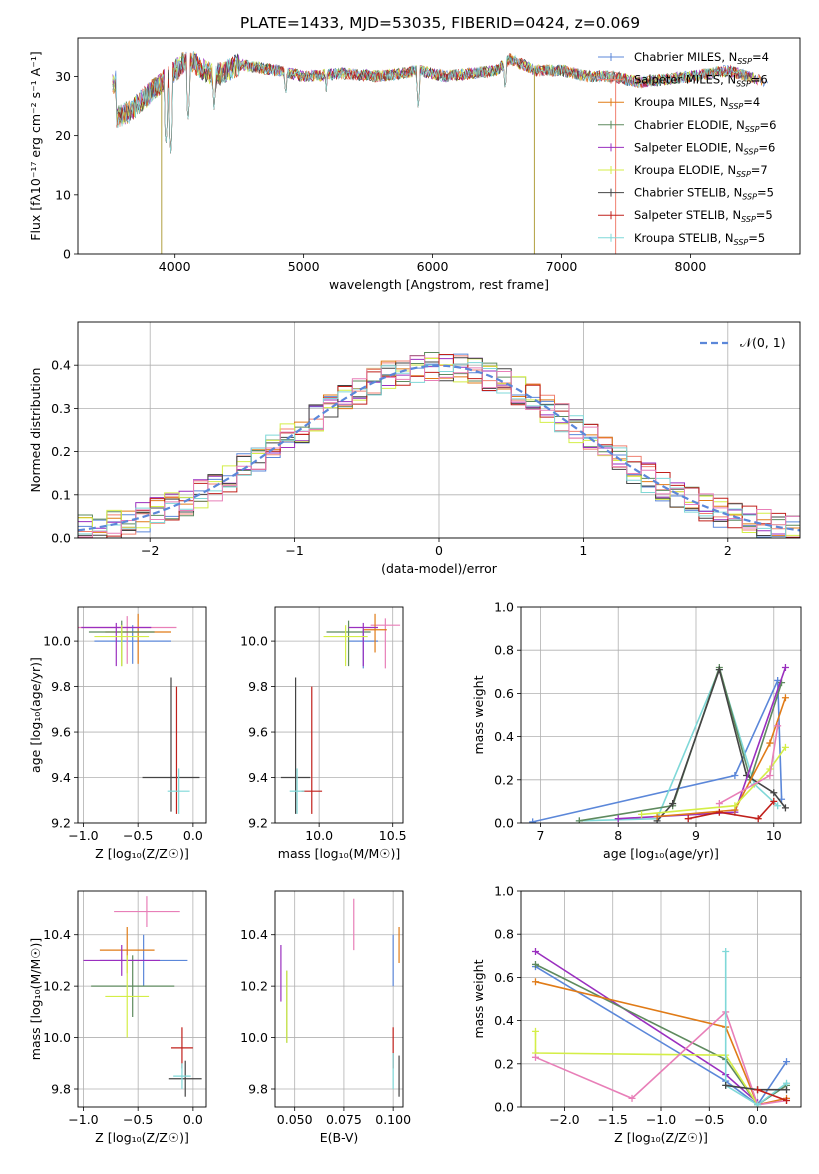 The height and width of the screenshot is (1174, 819). What do you see at coordinates (138, 1119) in the screenshot?
I see `x-tick-label: −0.5` at bounding box center [138, 1119].